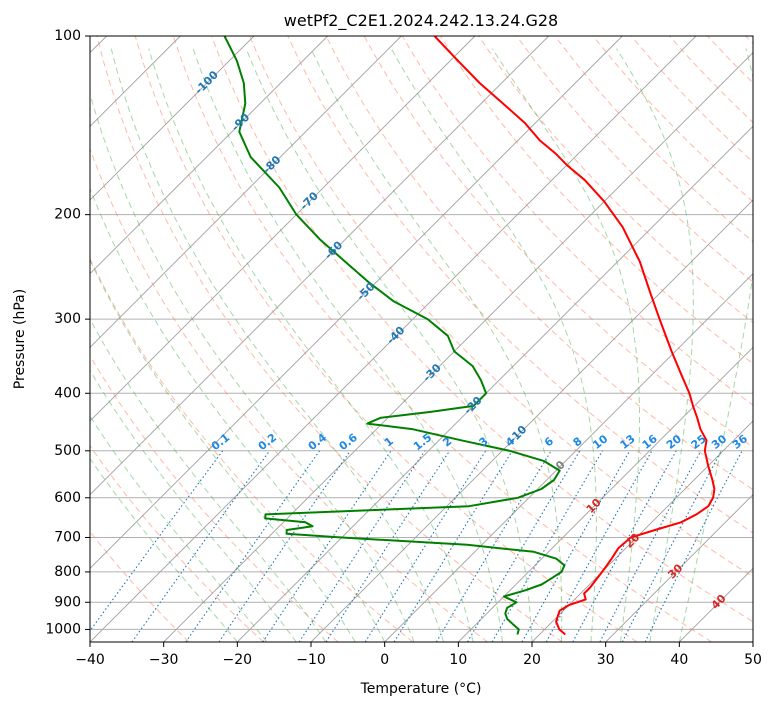 This screenshot has width=775, height=708. Describe the element at coordinates (458, 660) in the screenshot. I see `x-tick-label: 10` at that location.